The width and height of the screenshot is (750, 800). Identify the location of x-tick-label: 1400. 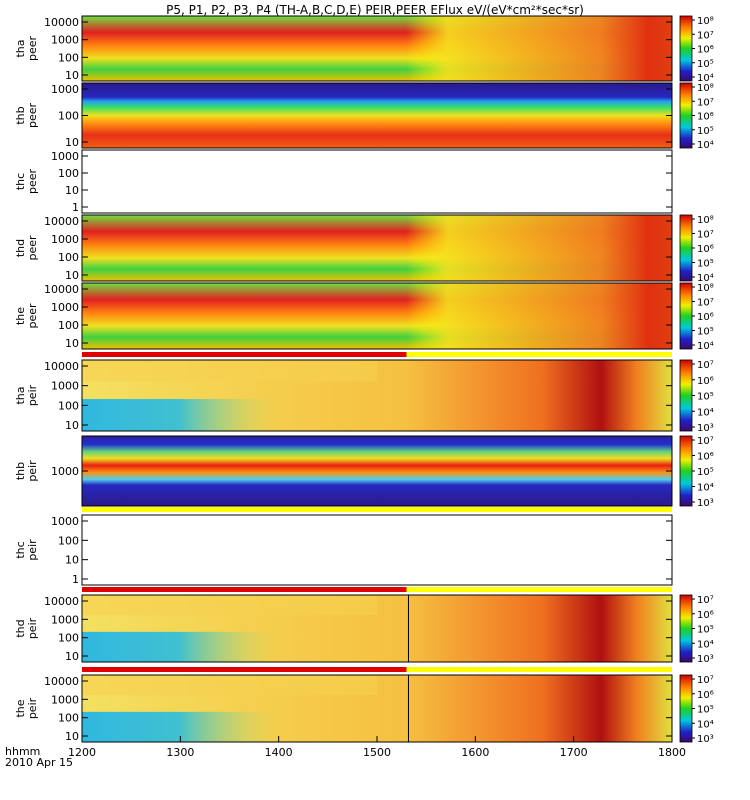
(279, 752).